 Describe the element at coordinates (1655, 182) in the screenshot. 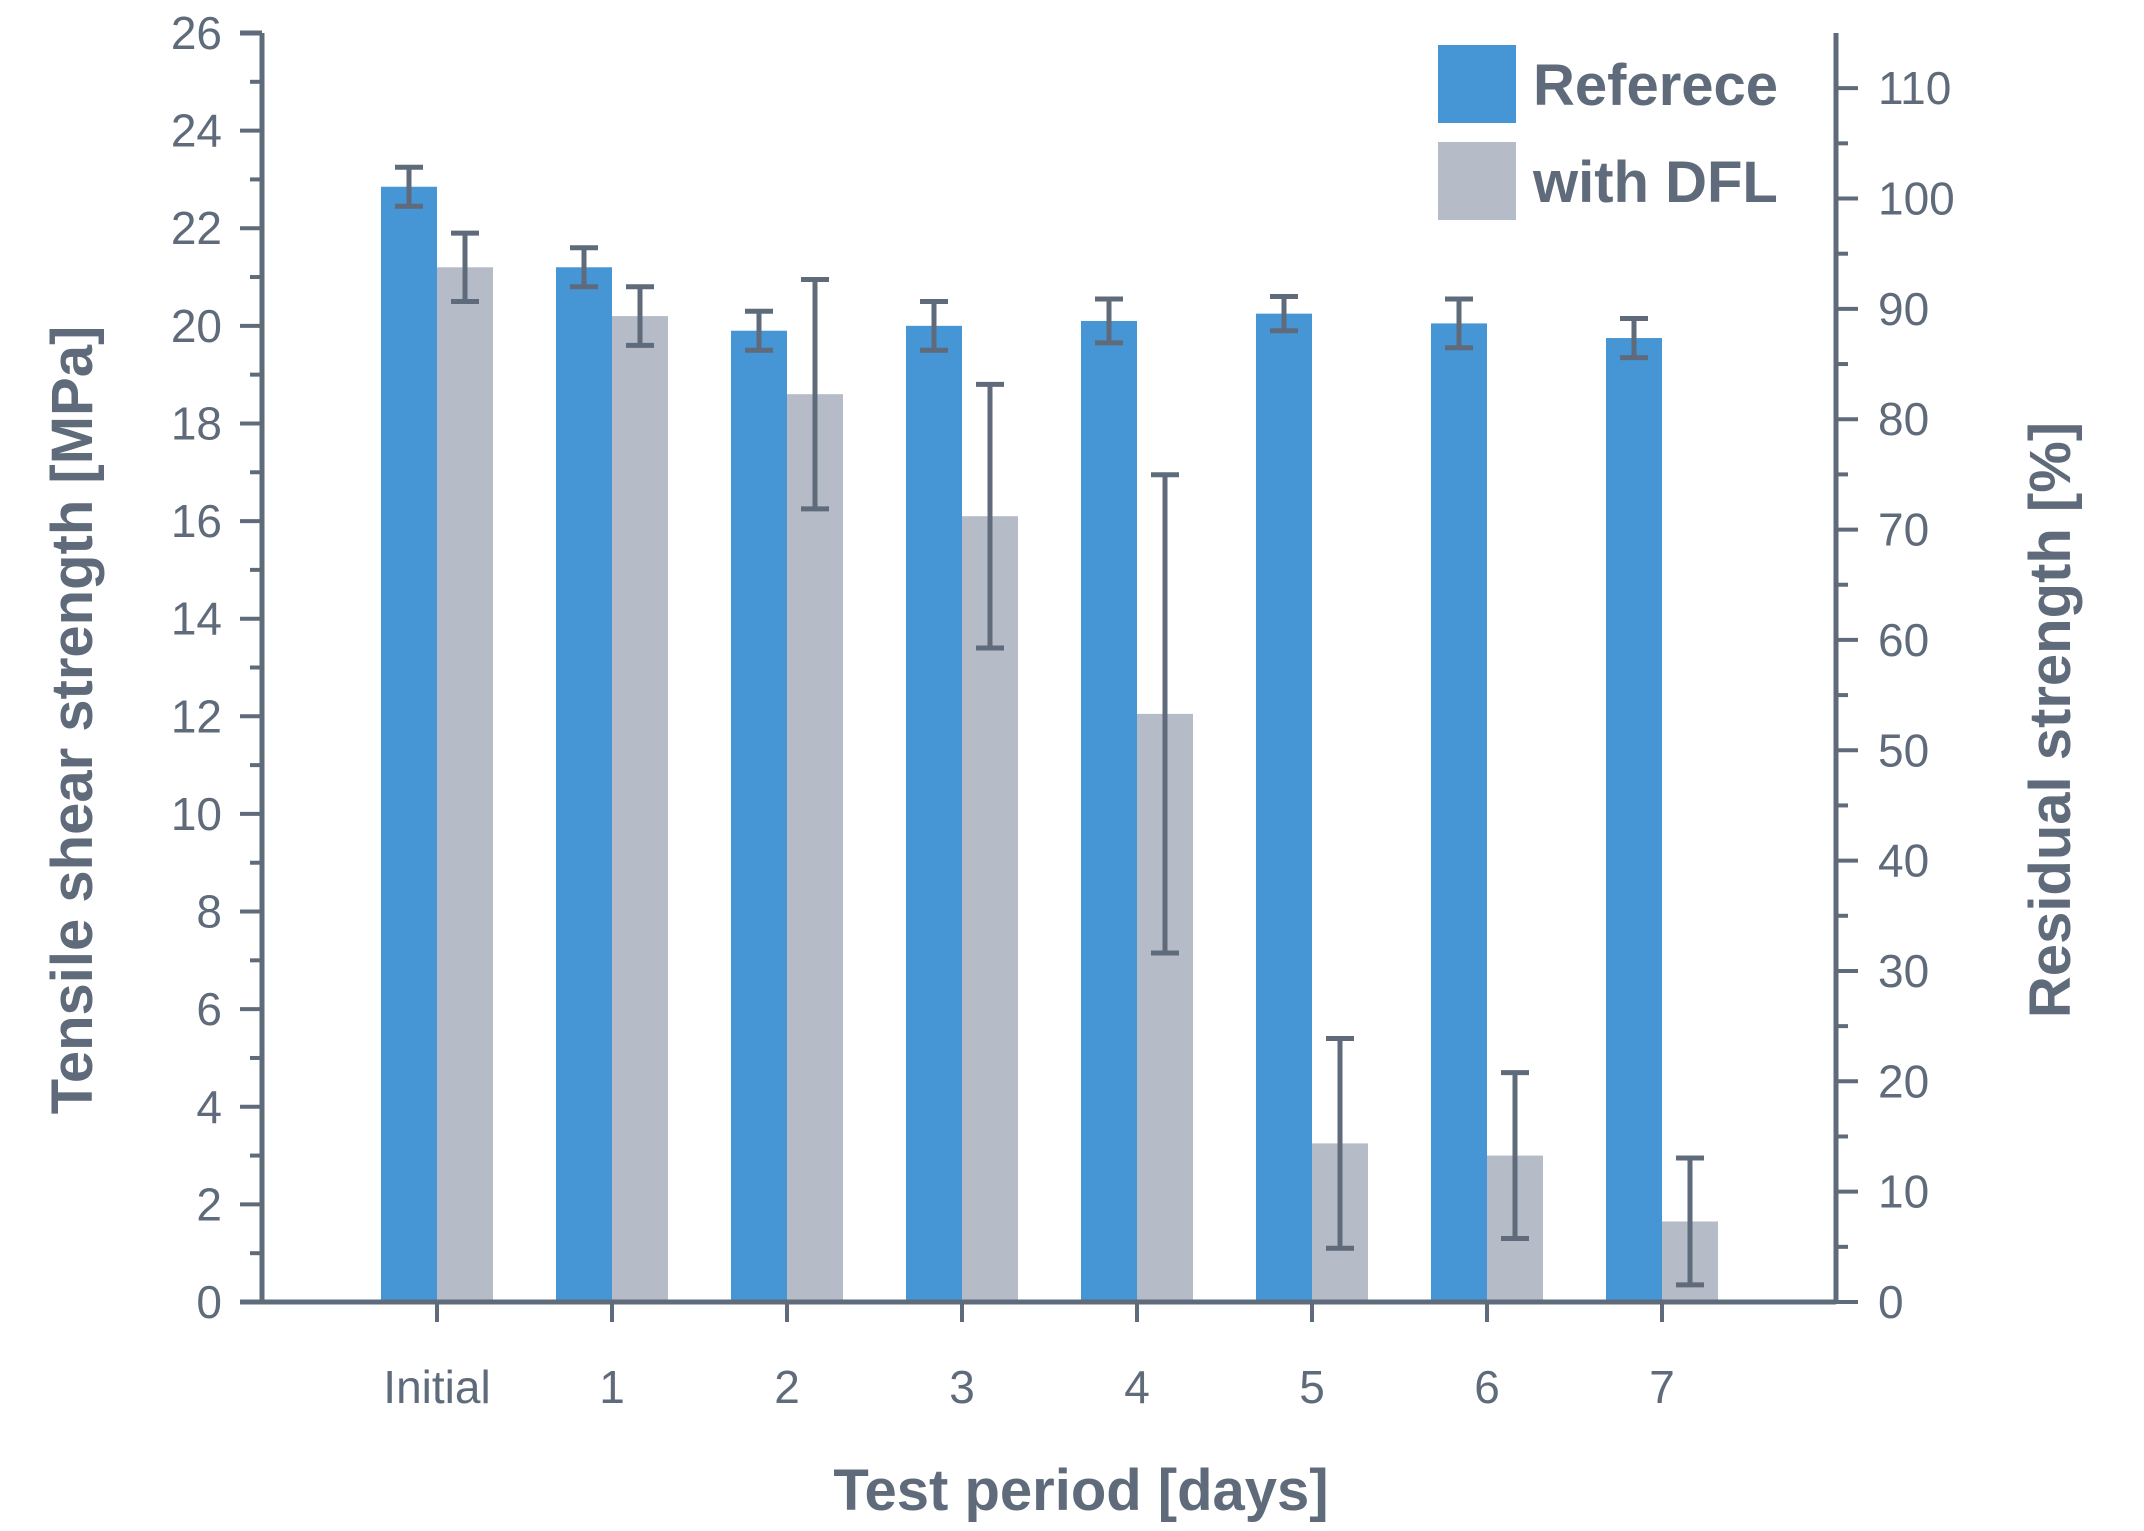

I see `legend-label-dfl: with DFL` at that location.